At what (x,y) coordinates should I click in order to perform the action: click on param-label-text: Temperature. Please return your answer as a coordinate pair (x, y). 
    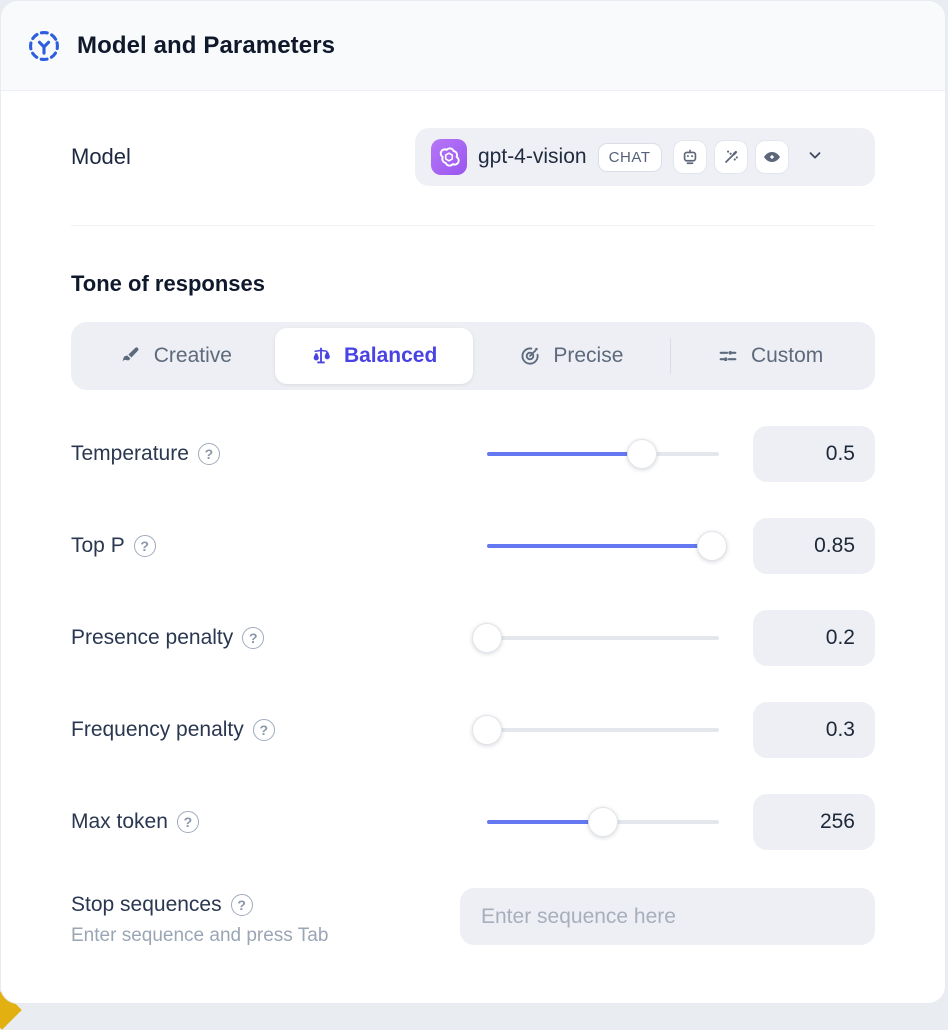
    Looking at the image, I should click on (130, 453).